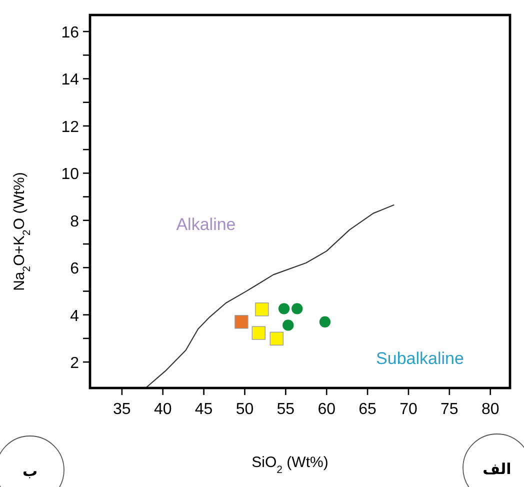 The image size is (524, 487). Describe the element at coordinates (285, 409) in the screenshot. I see `x-tick-label: 55` at that location.